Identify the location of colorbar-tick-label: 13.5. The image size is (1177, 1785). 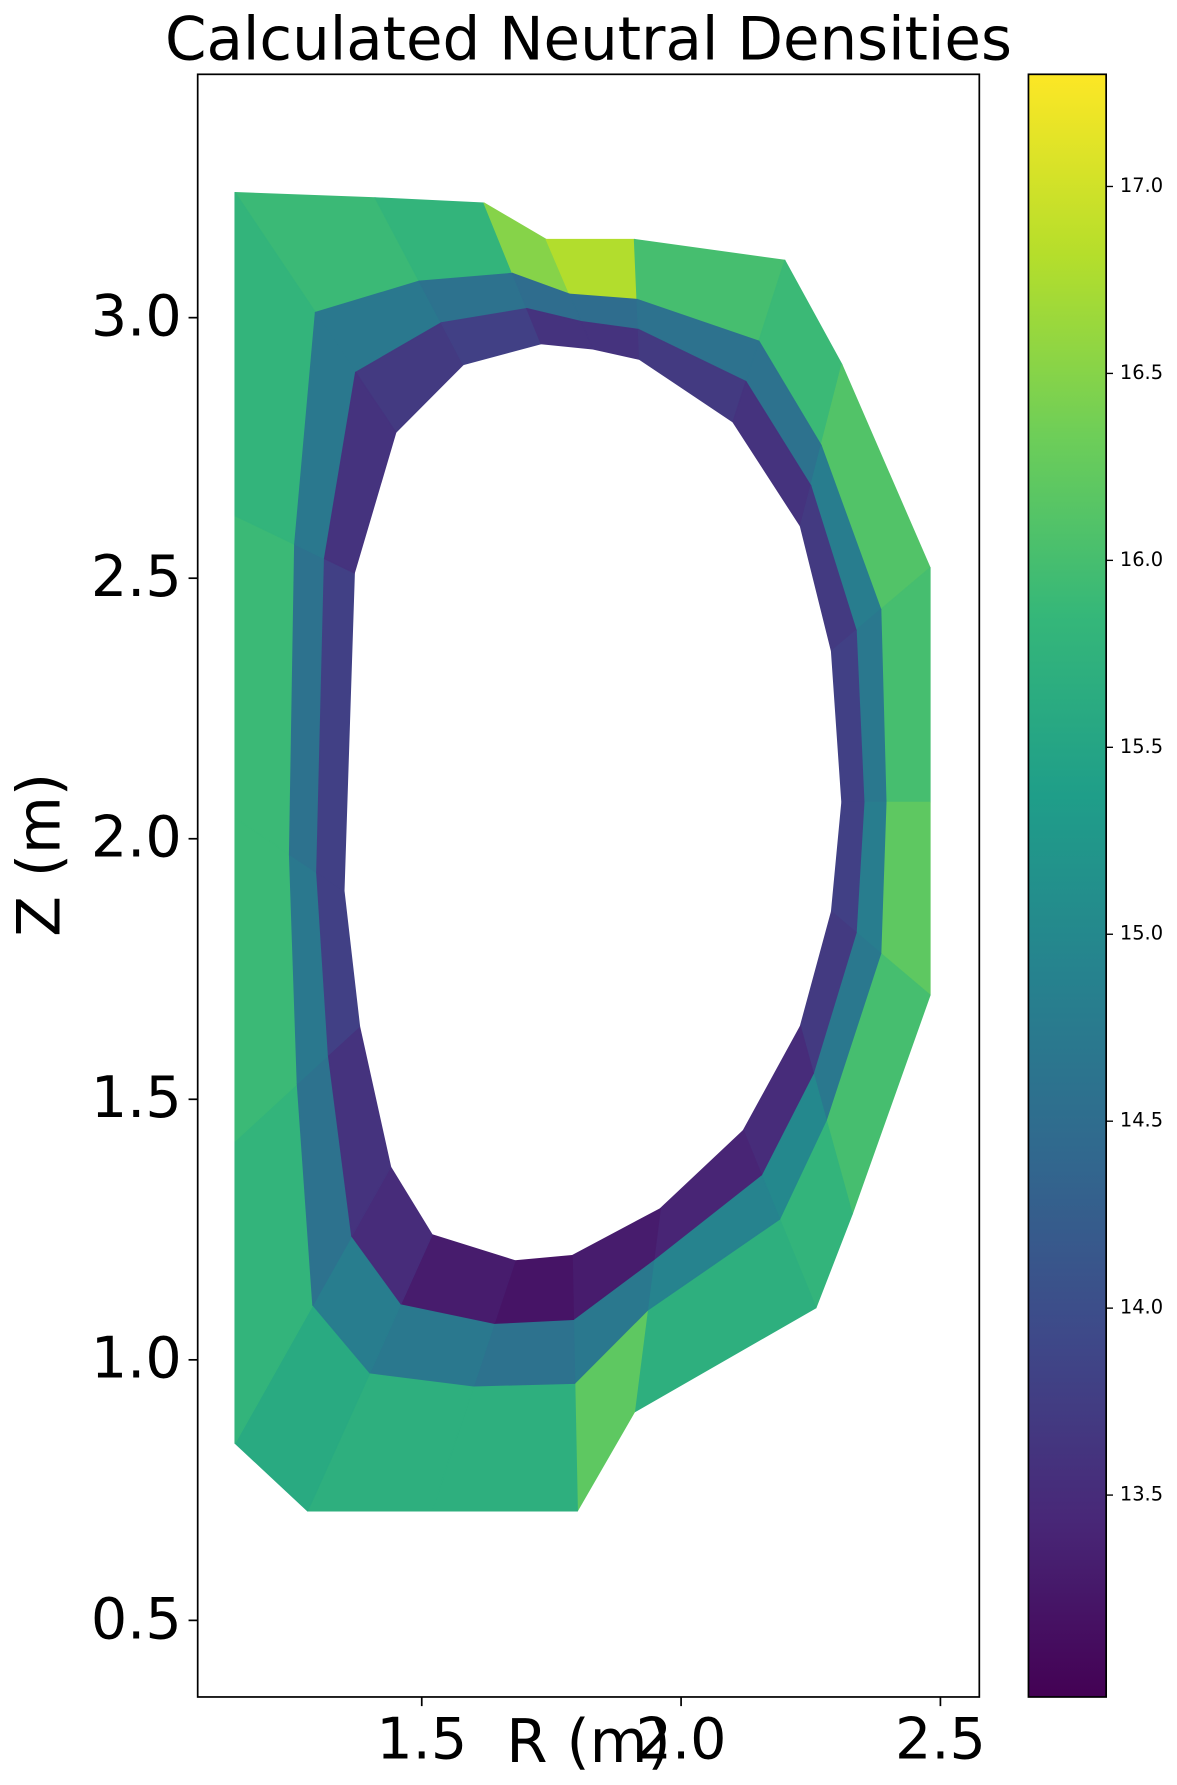
(1141, 1494).